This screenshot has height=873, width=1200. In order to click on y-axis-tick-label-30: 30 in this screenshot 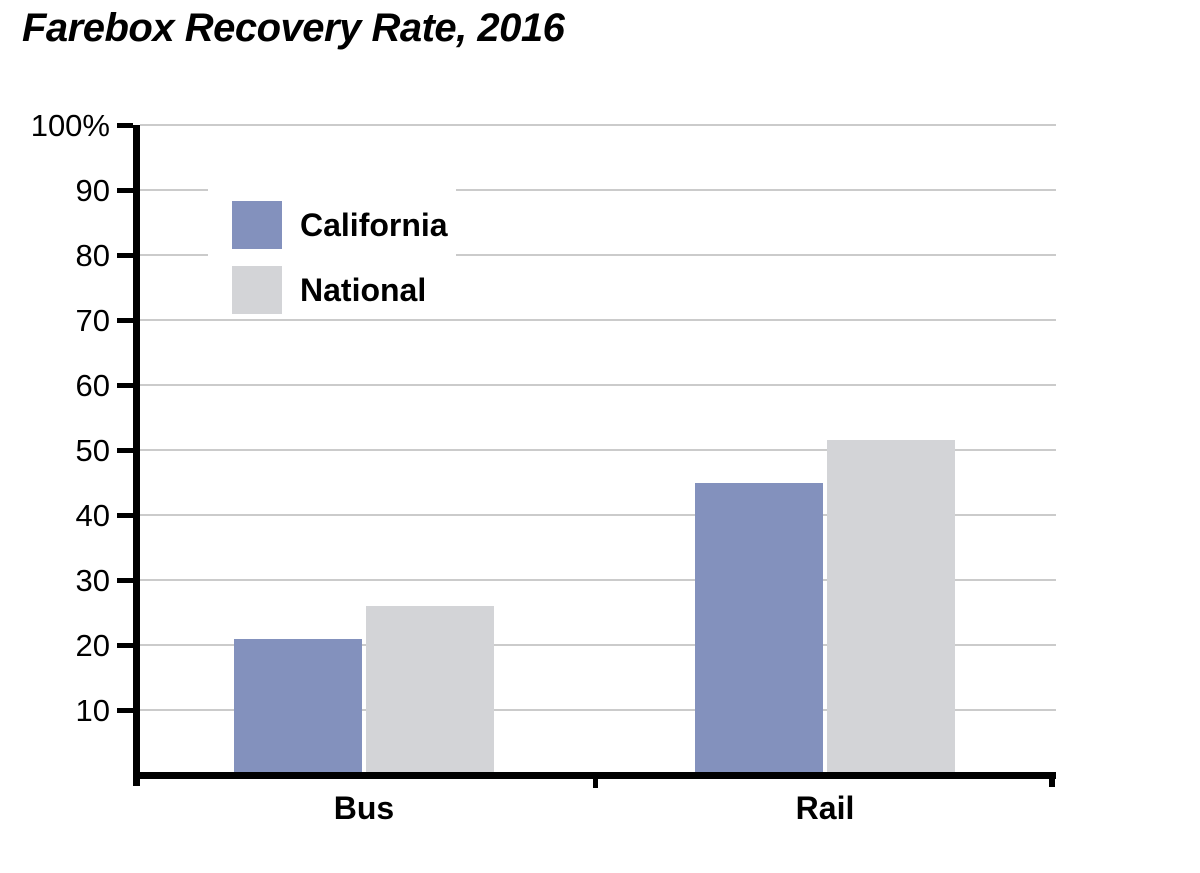, I will do `click(92, 580)`.